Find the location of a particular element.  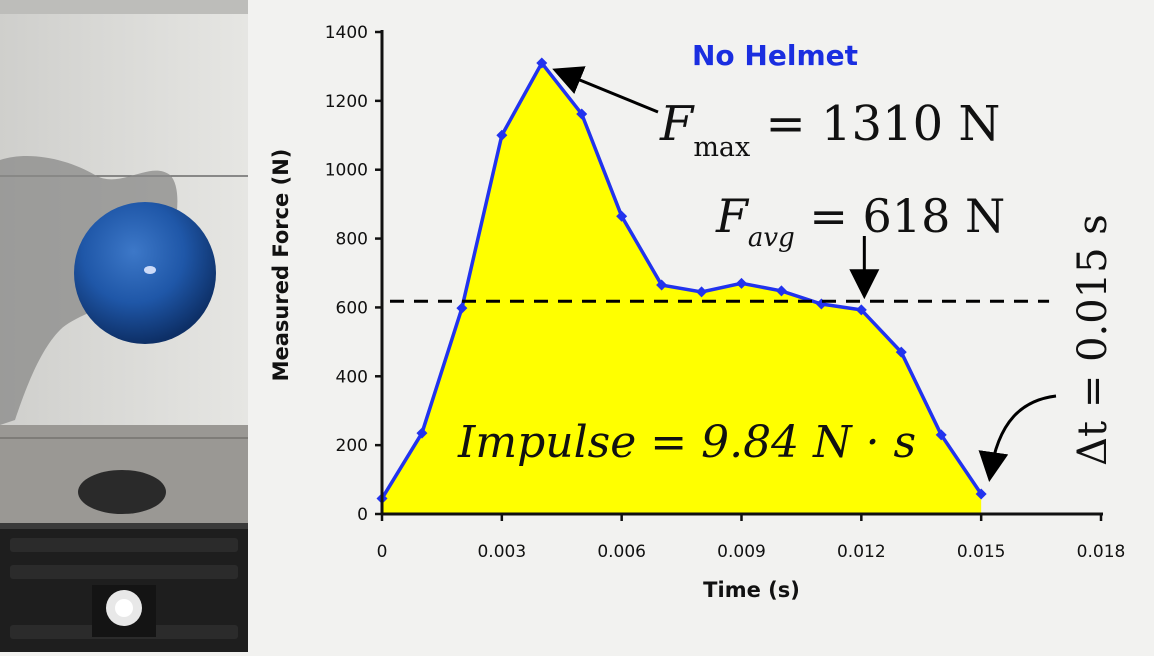

y-tick-label: 1400 is located at coordinates (346, 33).